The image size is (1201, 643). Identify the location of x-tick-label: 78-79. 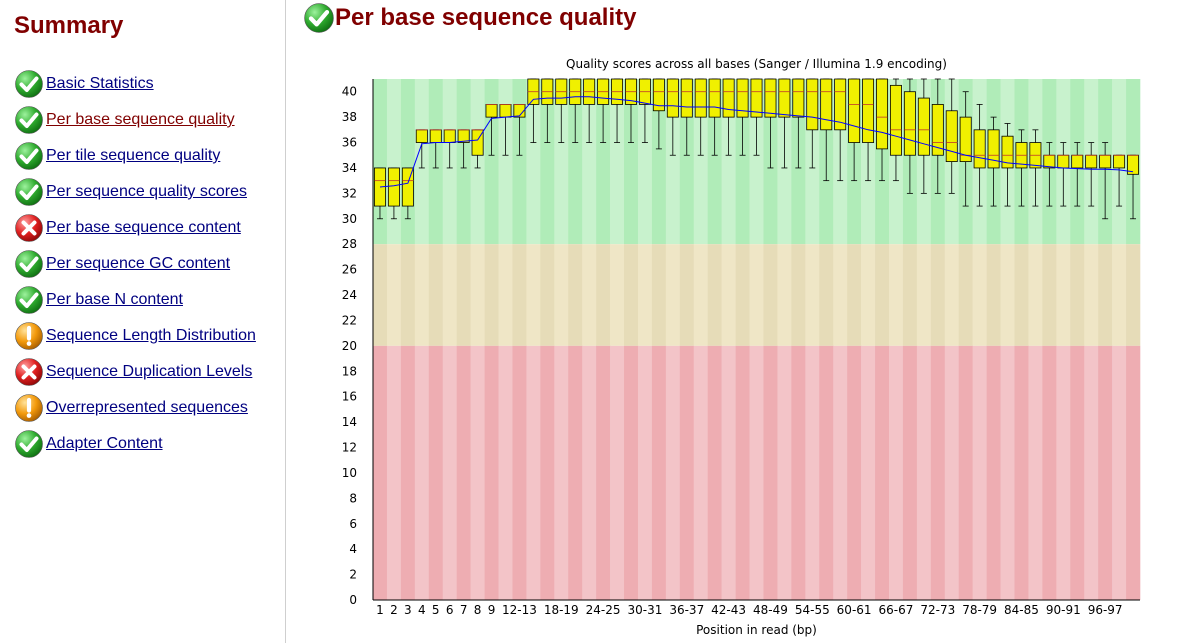
(979, 610).